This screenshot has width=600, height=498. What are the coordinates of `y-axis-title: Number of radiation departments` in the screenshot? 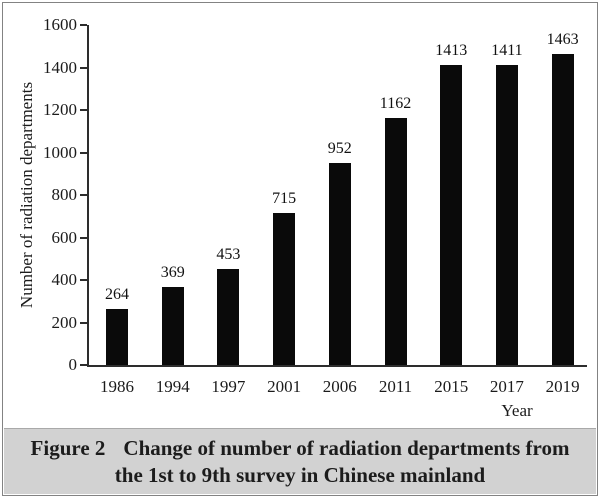 It's located at (26, 195).